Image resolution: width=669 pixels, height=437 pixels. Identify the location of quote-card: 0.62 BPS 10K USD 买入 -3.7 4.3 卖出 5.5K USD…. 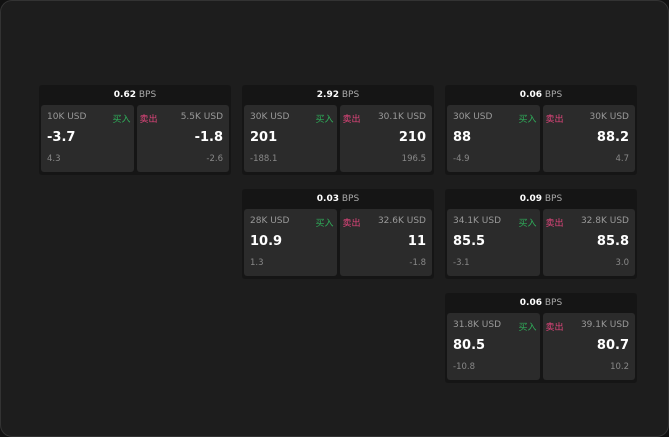
(135, 130).